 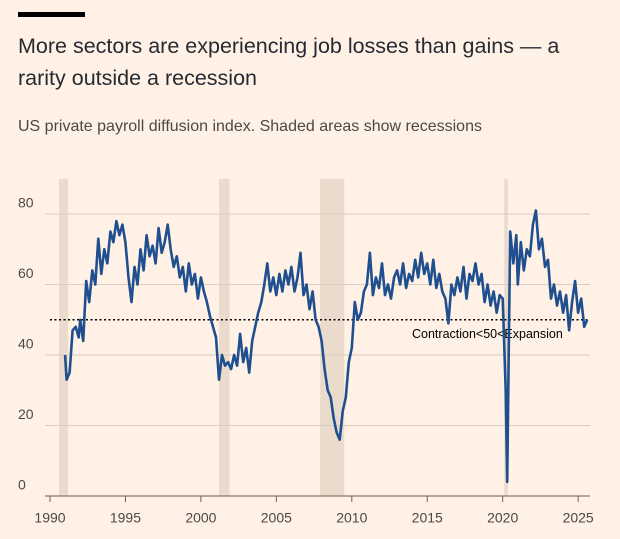 What do you see at coordinates (200, 518) in the screenshot?
I see `x-tick-label: 2000` at bounding box center [200, 518].